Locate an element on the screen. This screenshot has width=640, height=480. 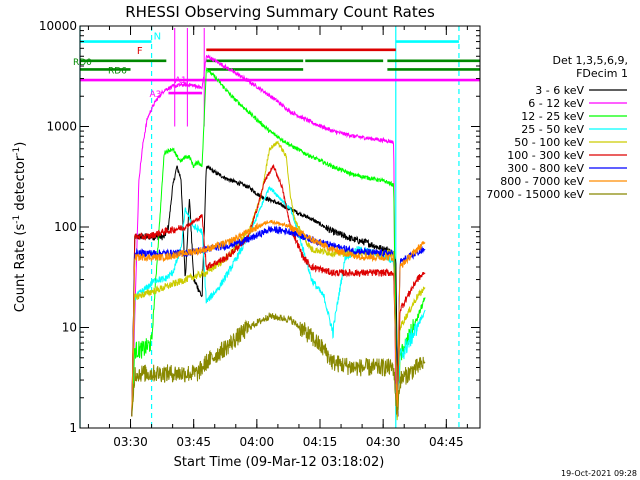
x-tick-label: 03:30 is located at coordinates (130, 442).